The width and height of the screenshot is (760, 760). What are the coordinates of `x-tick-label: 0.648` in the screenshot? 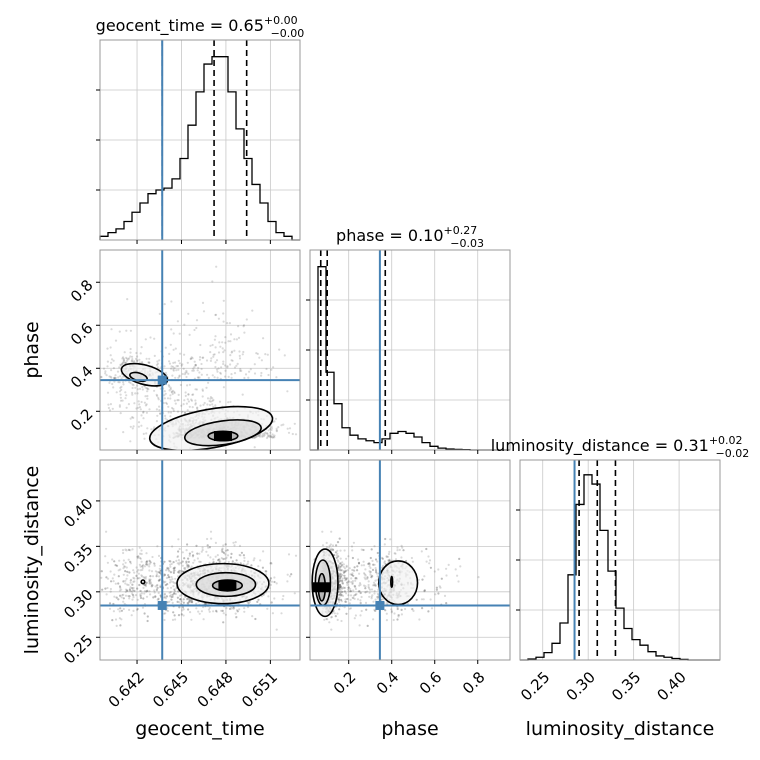 It's located at (215, 689).